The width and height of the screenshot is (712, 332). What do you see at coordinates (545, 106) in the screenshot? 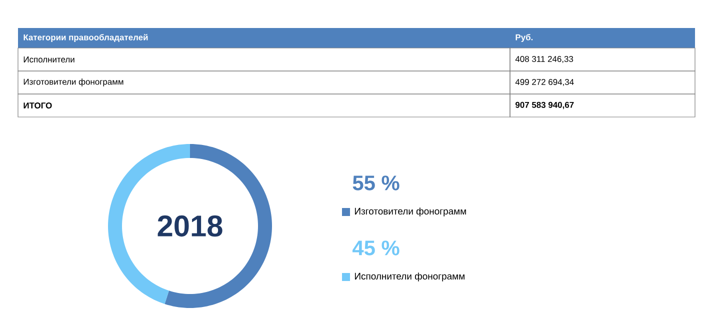
I see `text: 907 583 940,67` at bounding box center [545, 106].